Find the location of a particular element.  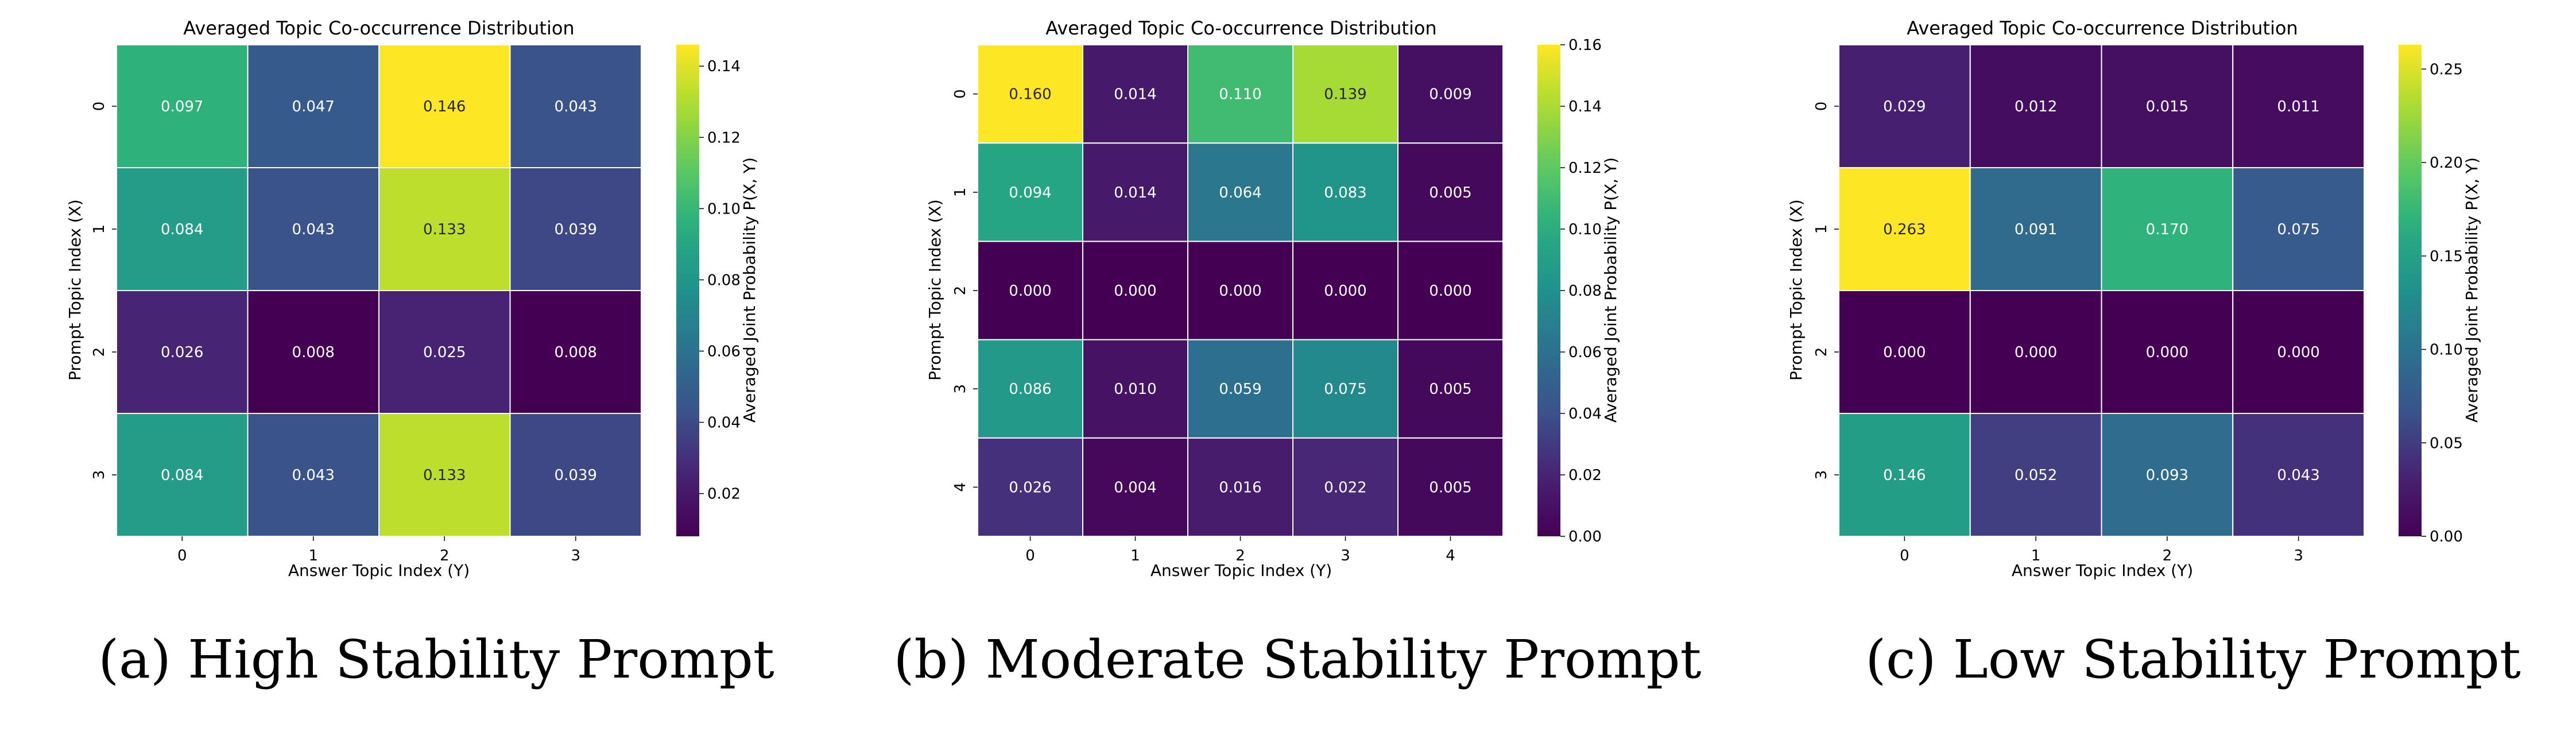

colorbar-tick-label: 0.25 is located at coordinates (2446, 69).